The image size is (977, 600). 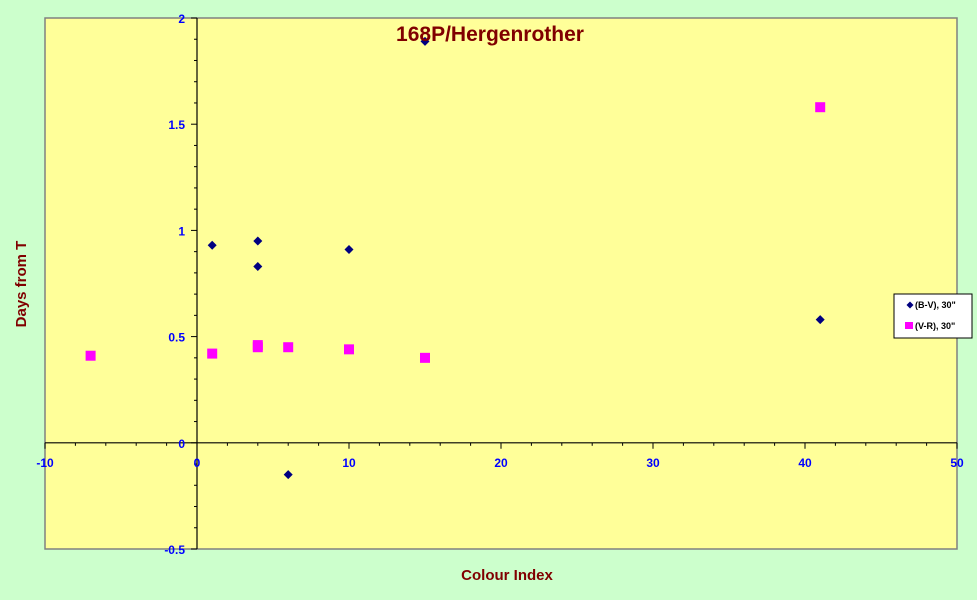 I want to click on x-tick-label: 20, so click(x=501, y=463).